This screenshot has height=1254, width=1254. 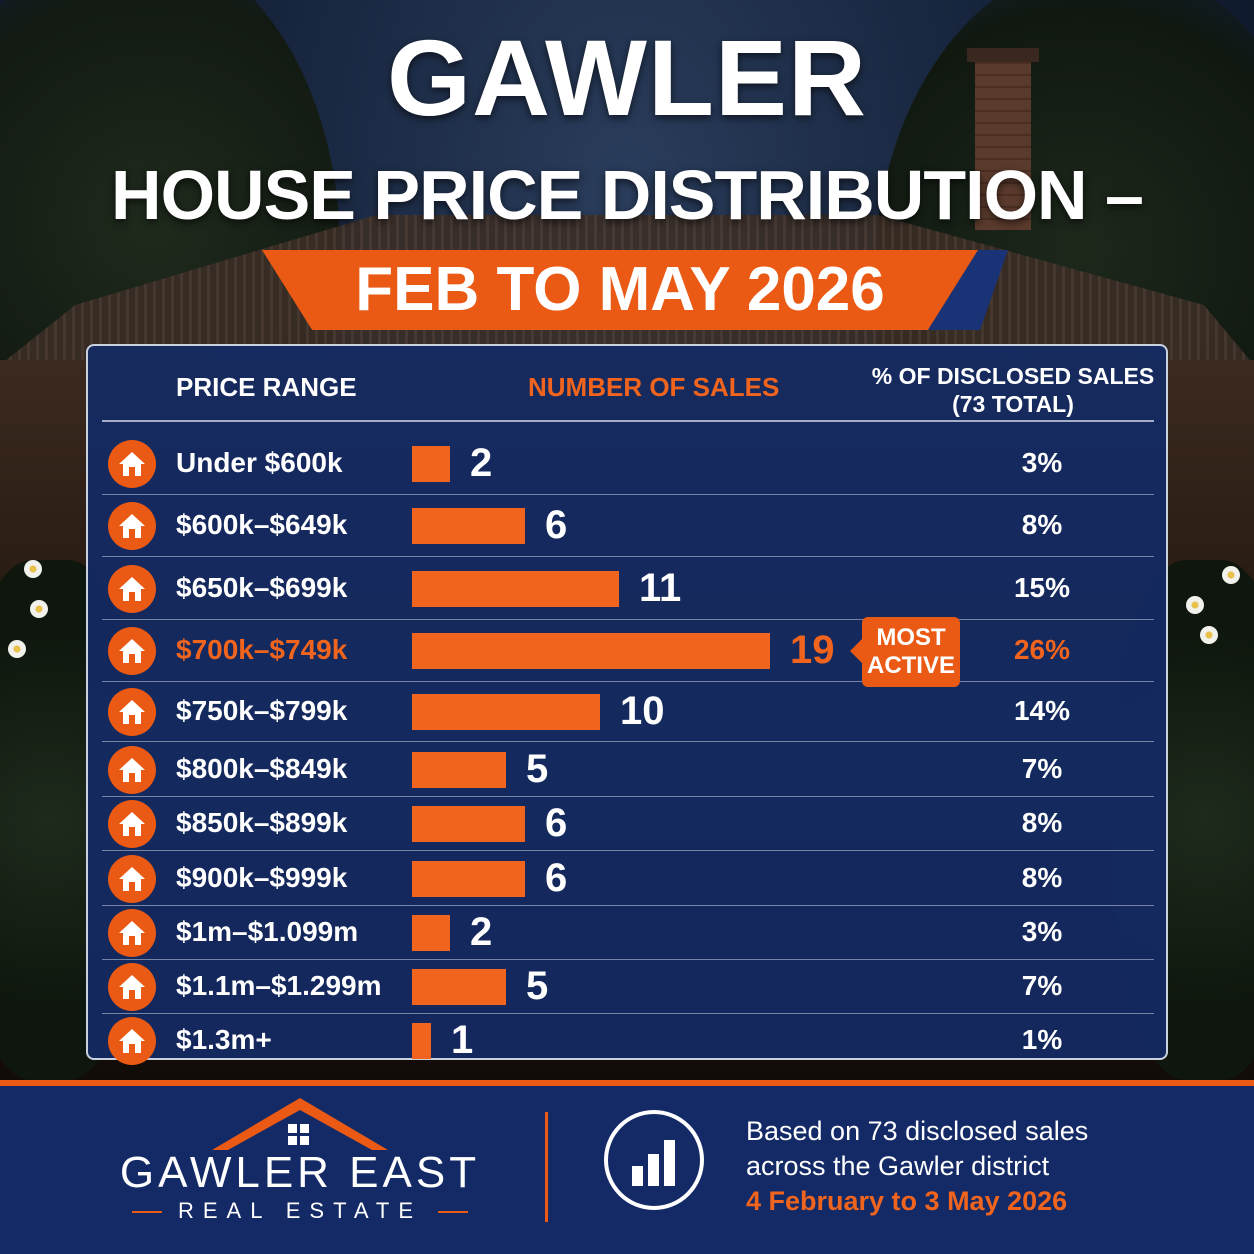 What do you see at coordinates (911, 637) in the screenshot?
I see `badge-line1: MOST` at bounding box center [911, 637].